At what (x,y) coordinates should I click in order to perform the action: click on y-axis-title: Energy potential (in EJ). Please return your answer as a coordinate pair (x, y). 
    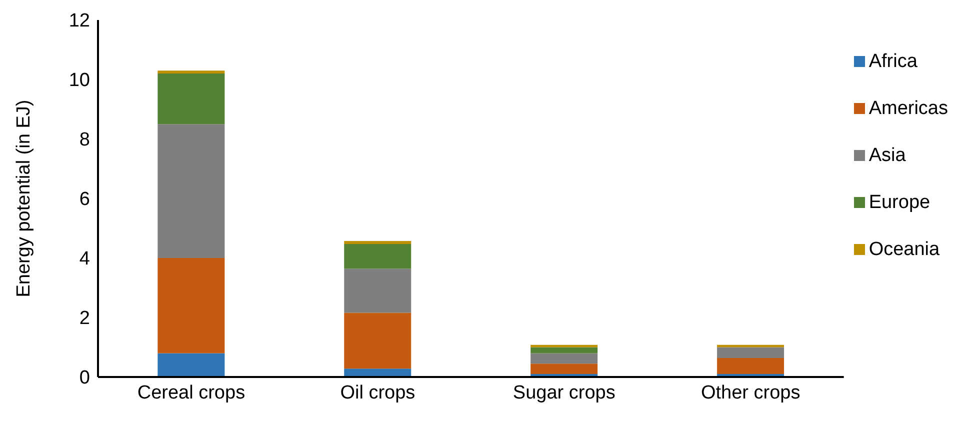
    Looking at the image, I should click on (24, 199).